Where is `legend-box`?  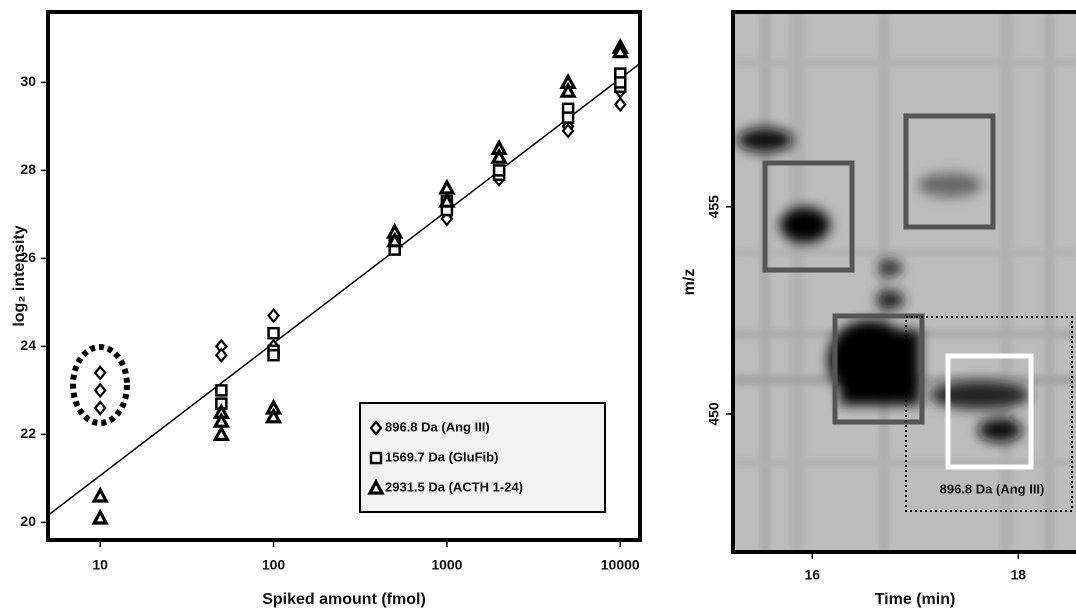
legend-box is located at coordinates (482, 457).